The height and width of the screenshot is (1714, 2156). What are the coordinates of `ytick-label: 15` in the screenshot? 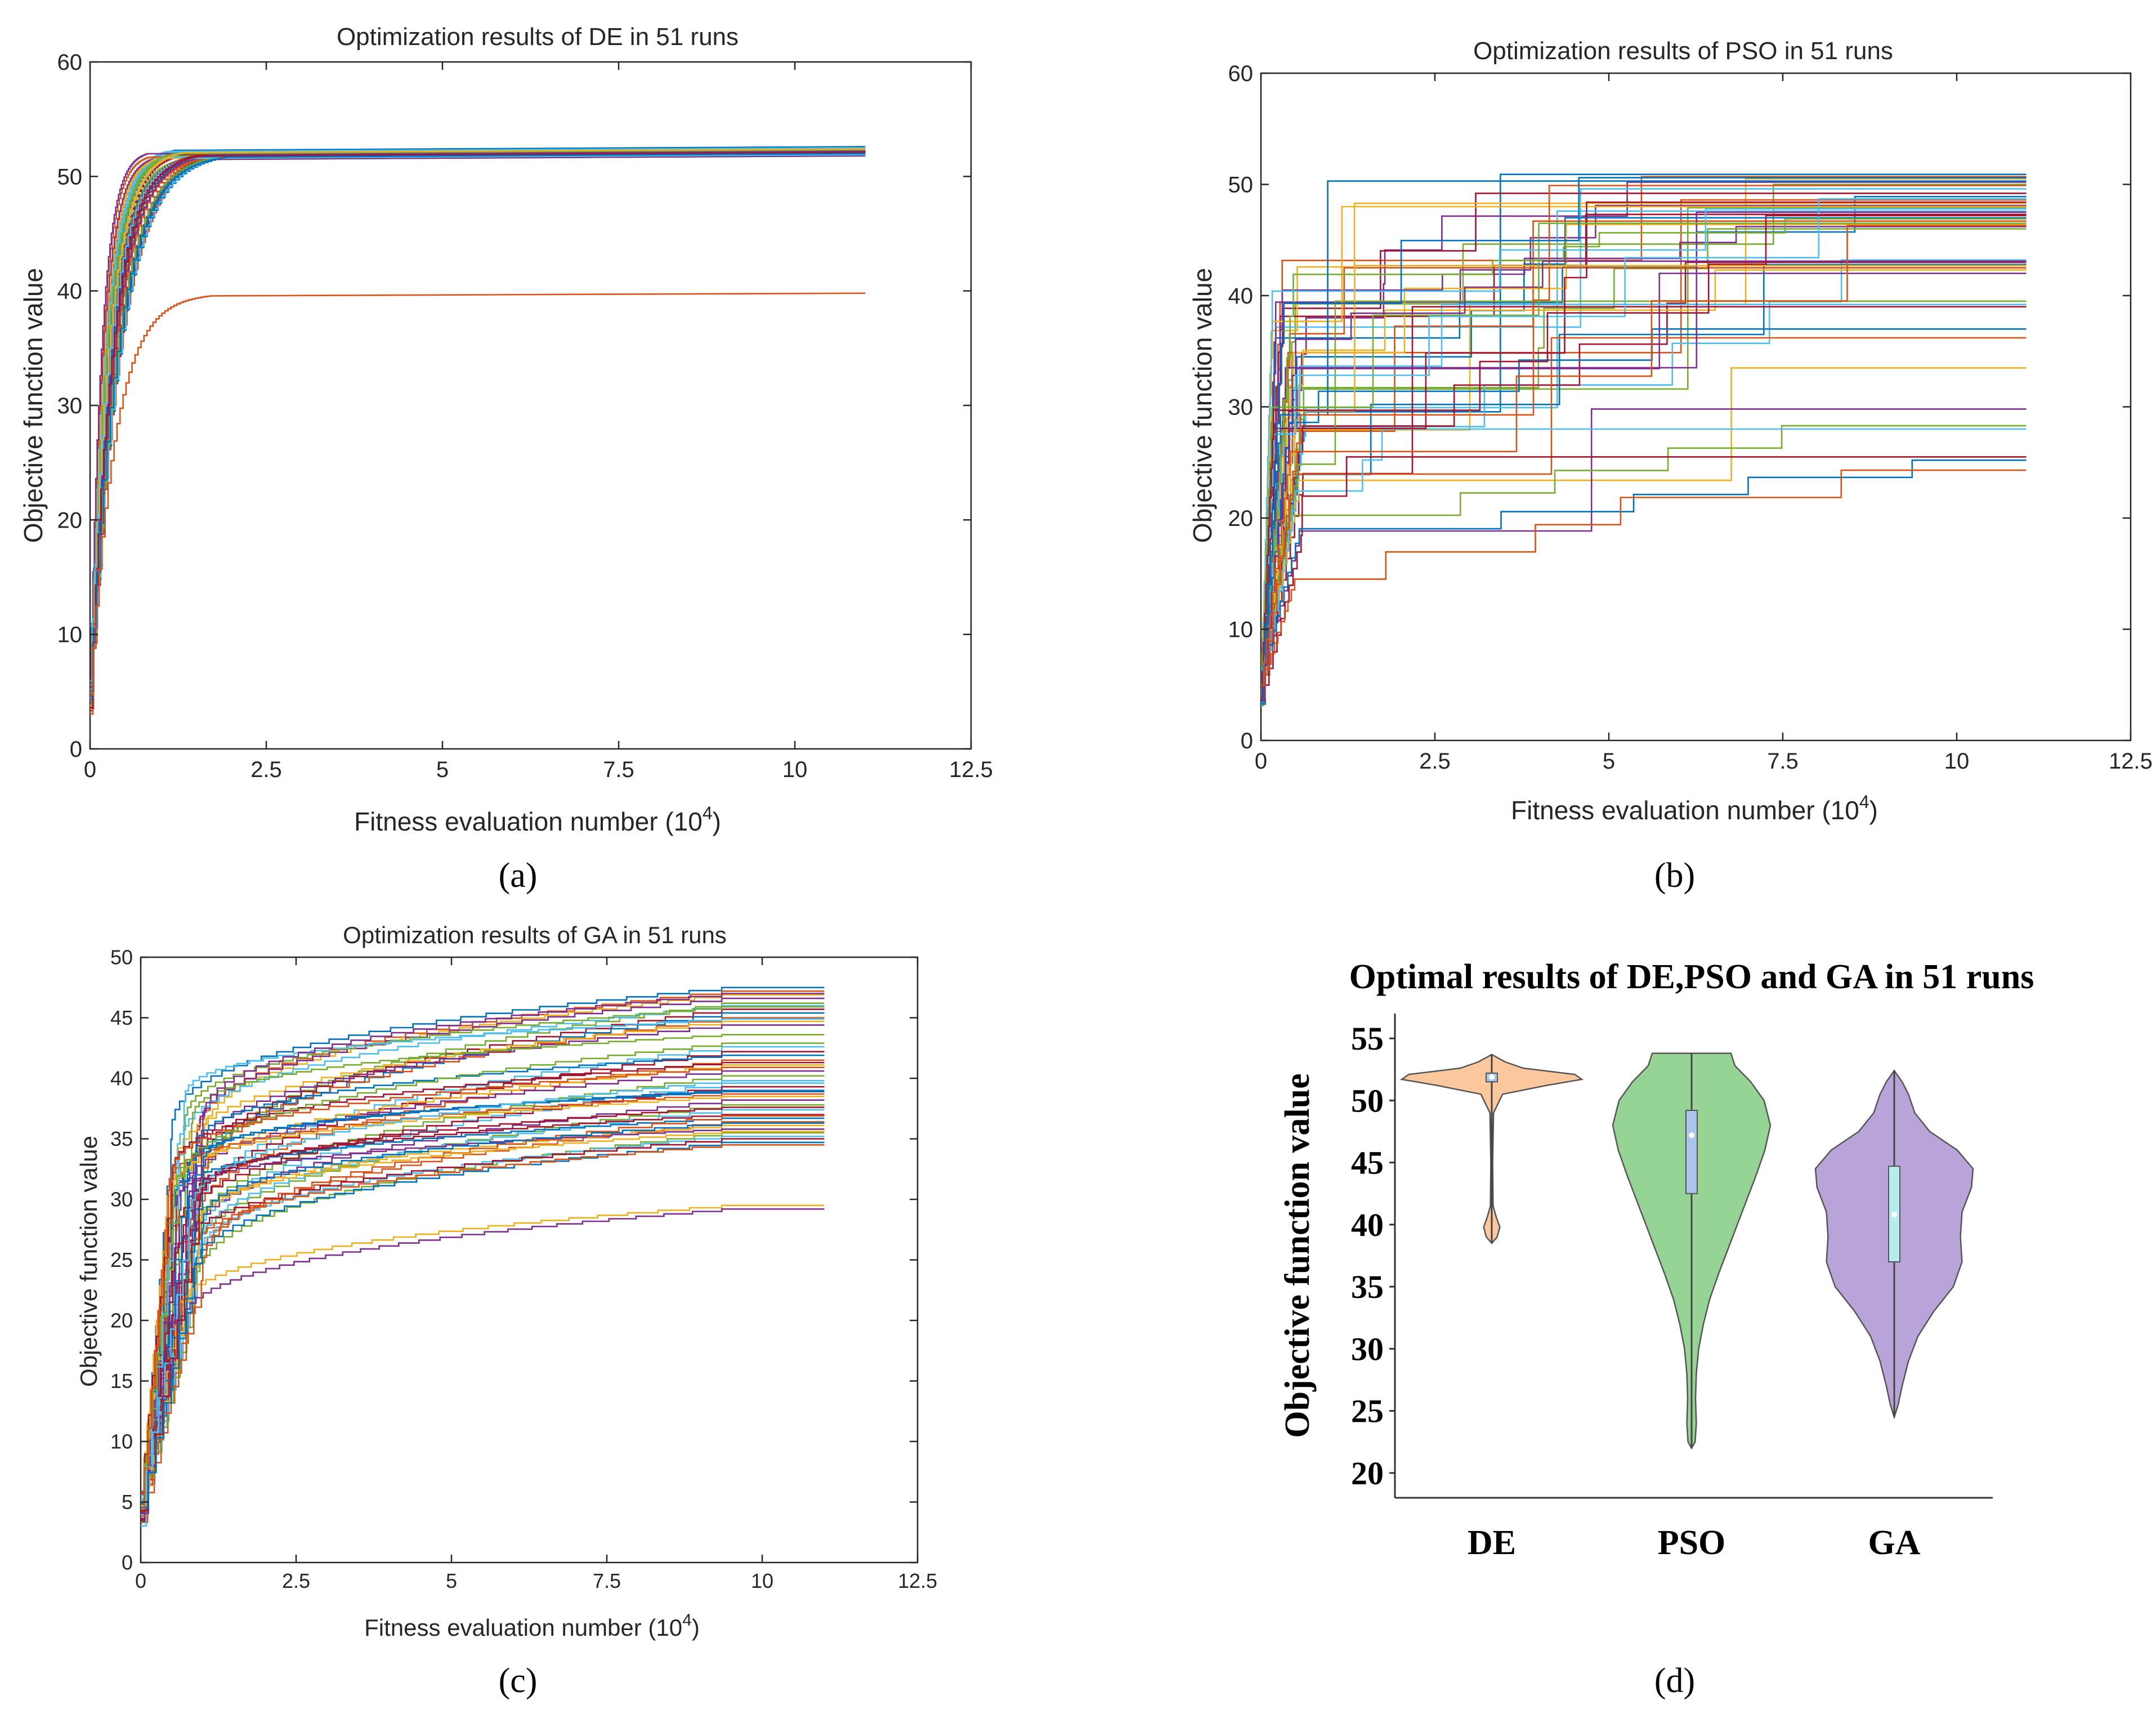 It's located at (121, 1380).